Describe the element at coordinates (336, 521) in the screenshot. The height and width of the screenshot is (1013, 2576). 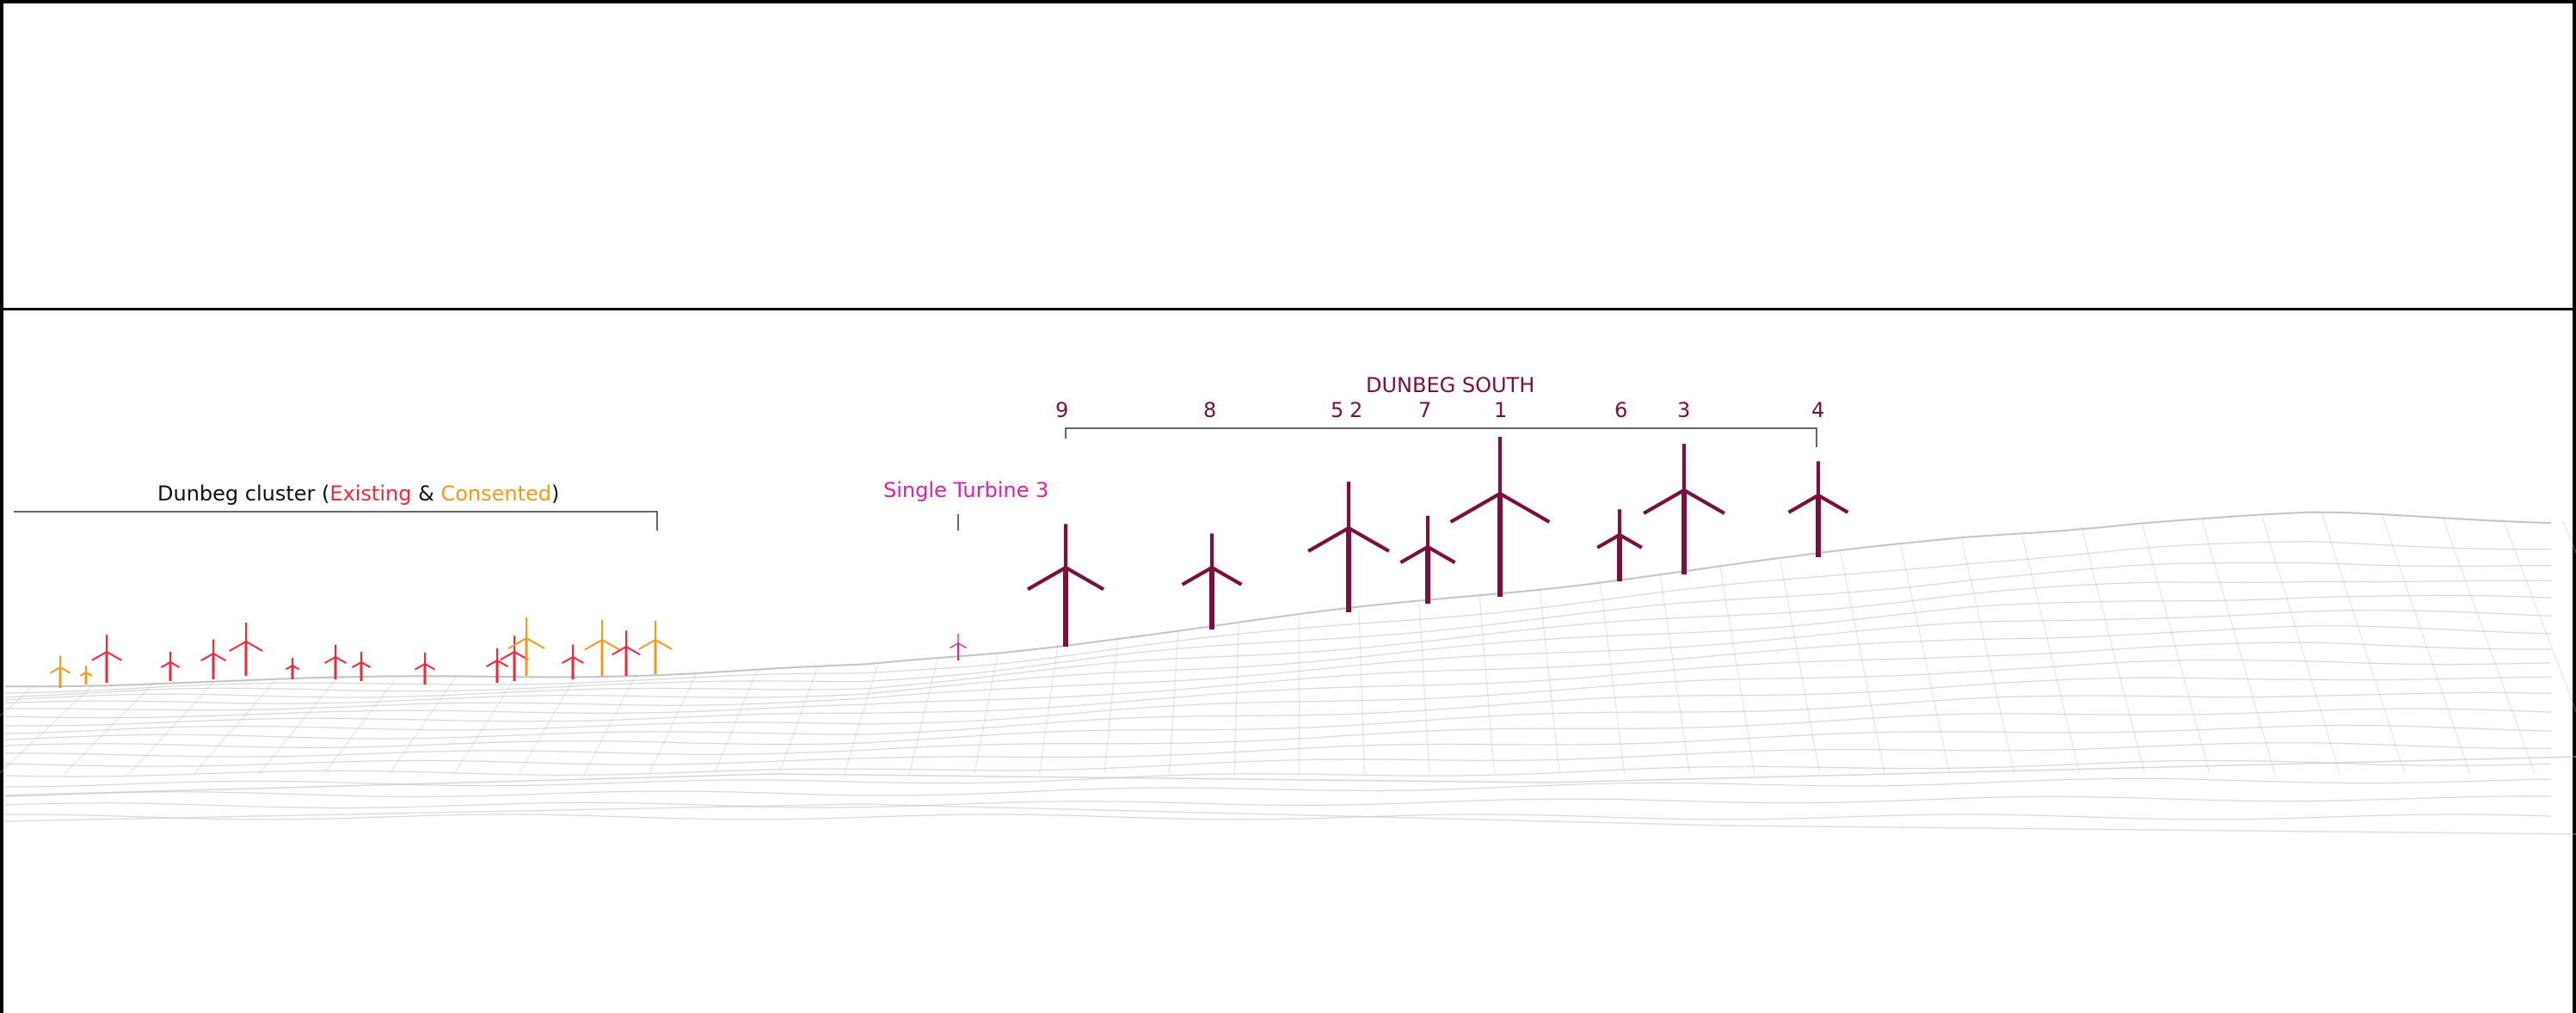
I see `cluster-bracket` at that location.